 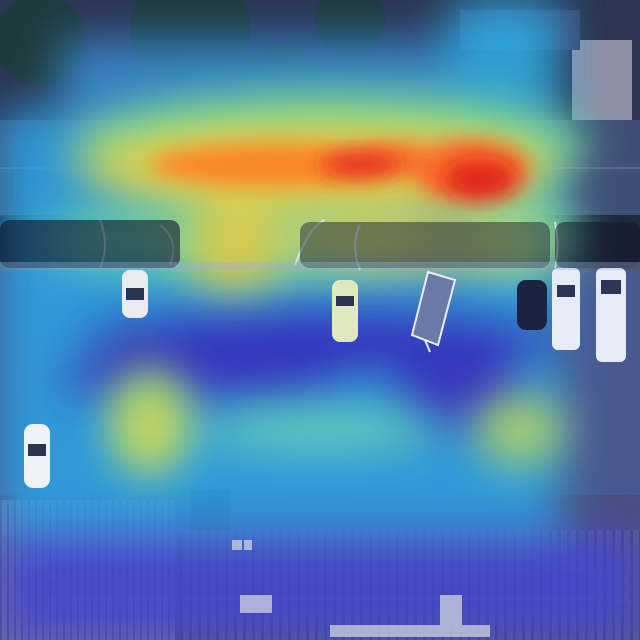 I want to click on pickup-truck, so click(x=345, y=311).